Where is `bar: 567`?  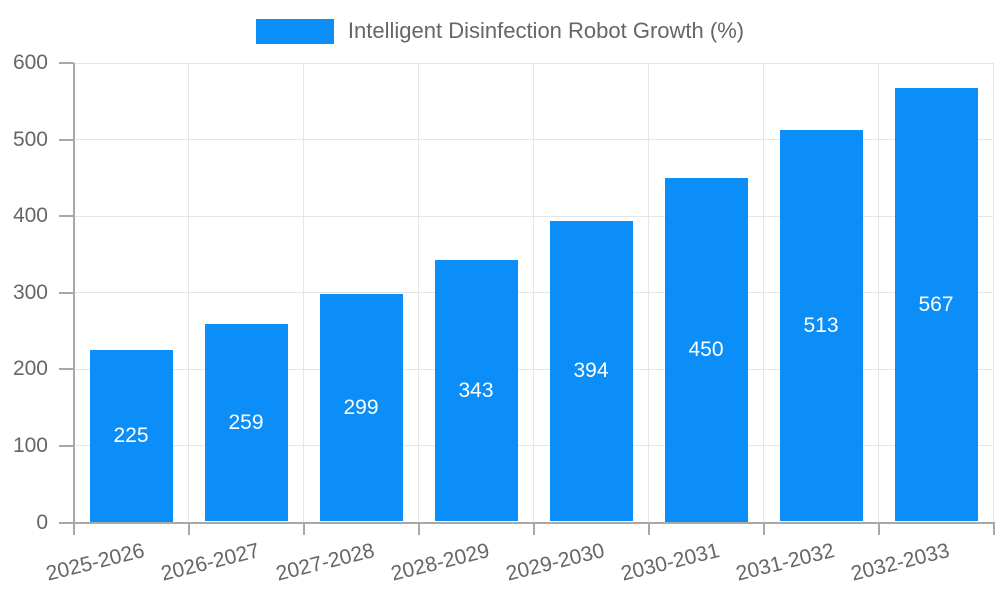 bar: 567 is located at coordinates (936, 305).